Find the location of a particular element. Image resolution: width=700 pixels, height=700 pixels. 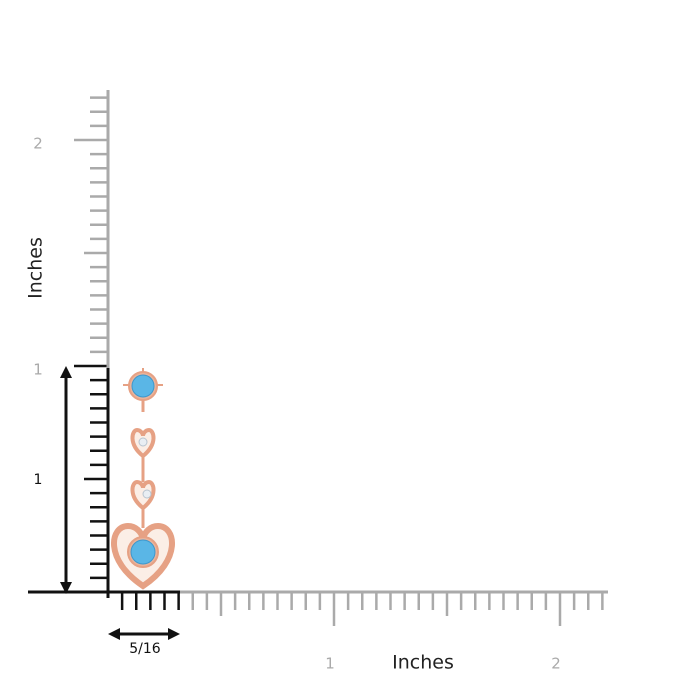

dimension-arrows is located at coordinates (120, 503).